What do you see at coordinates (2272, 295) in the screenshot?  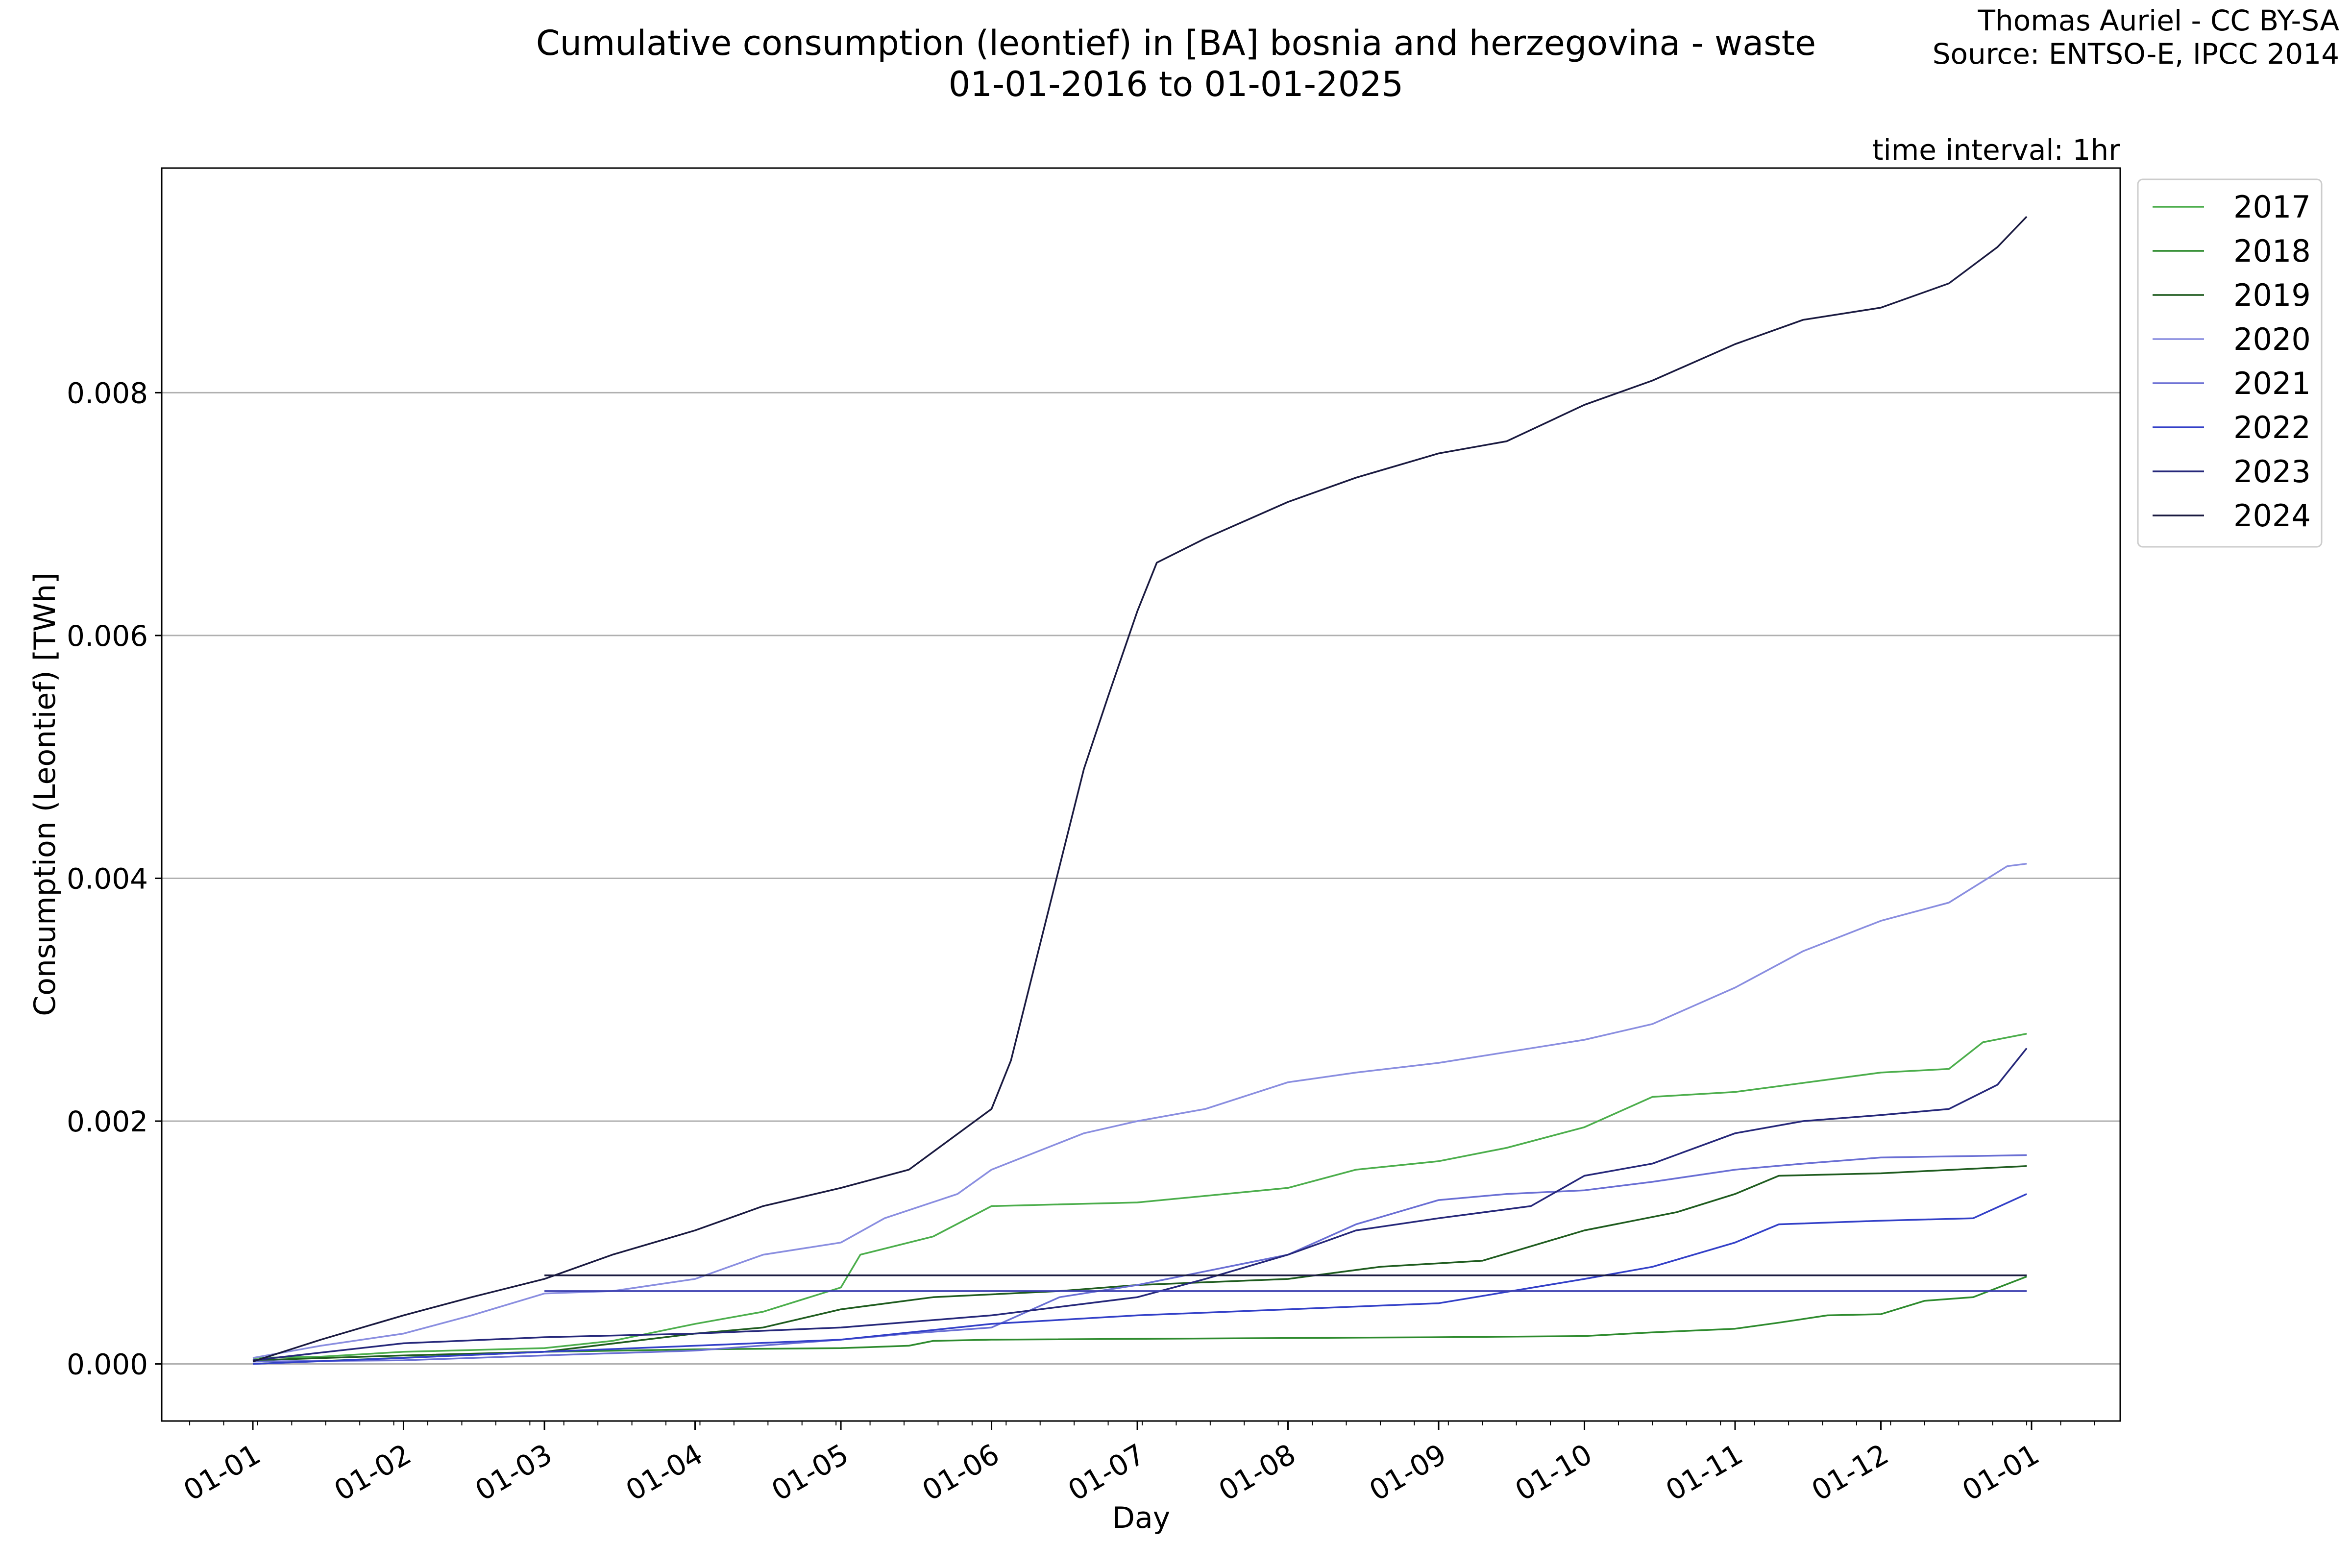 I see `legend-label-2019: 2019` at bounding box center [2272, 295].